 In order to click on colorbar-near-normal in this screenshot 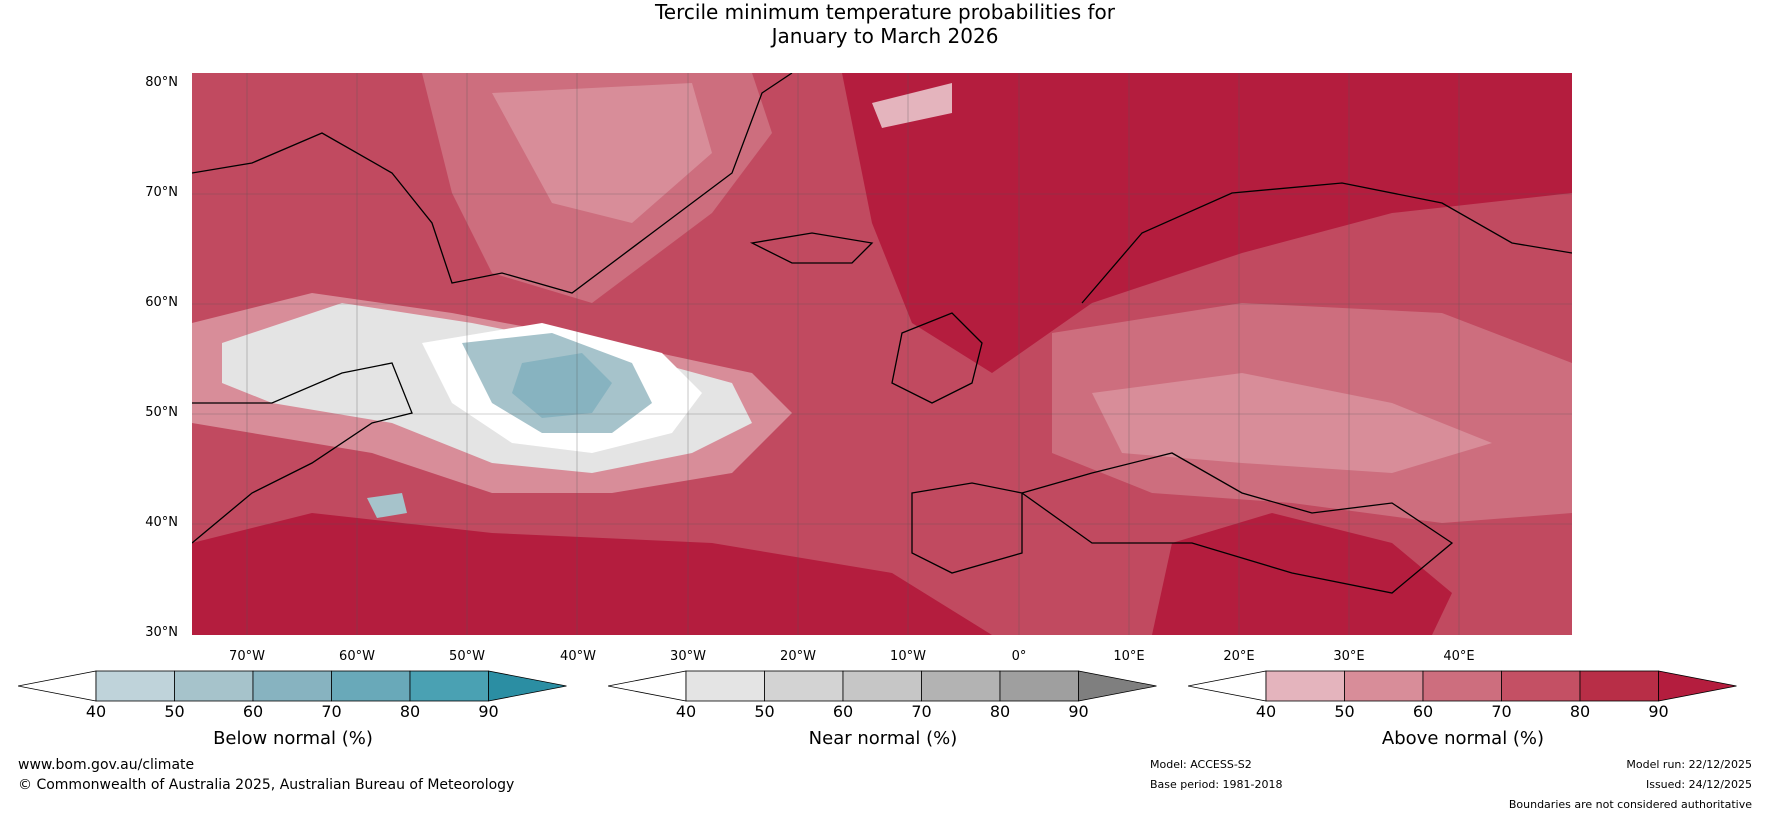, I will do `click(882, 686)`.